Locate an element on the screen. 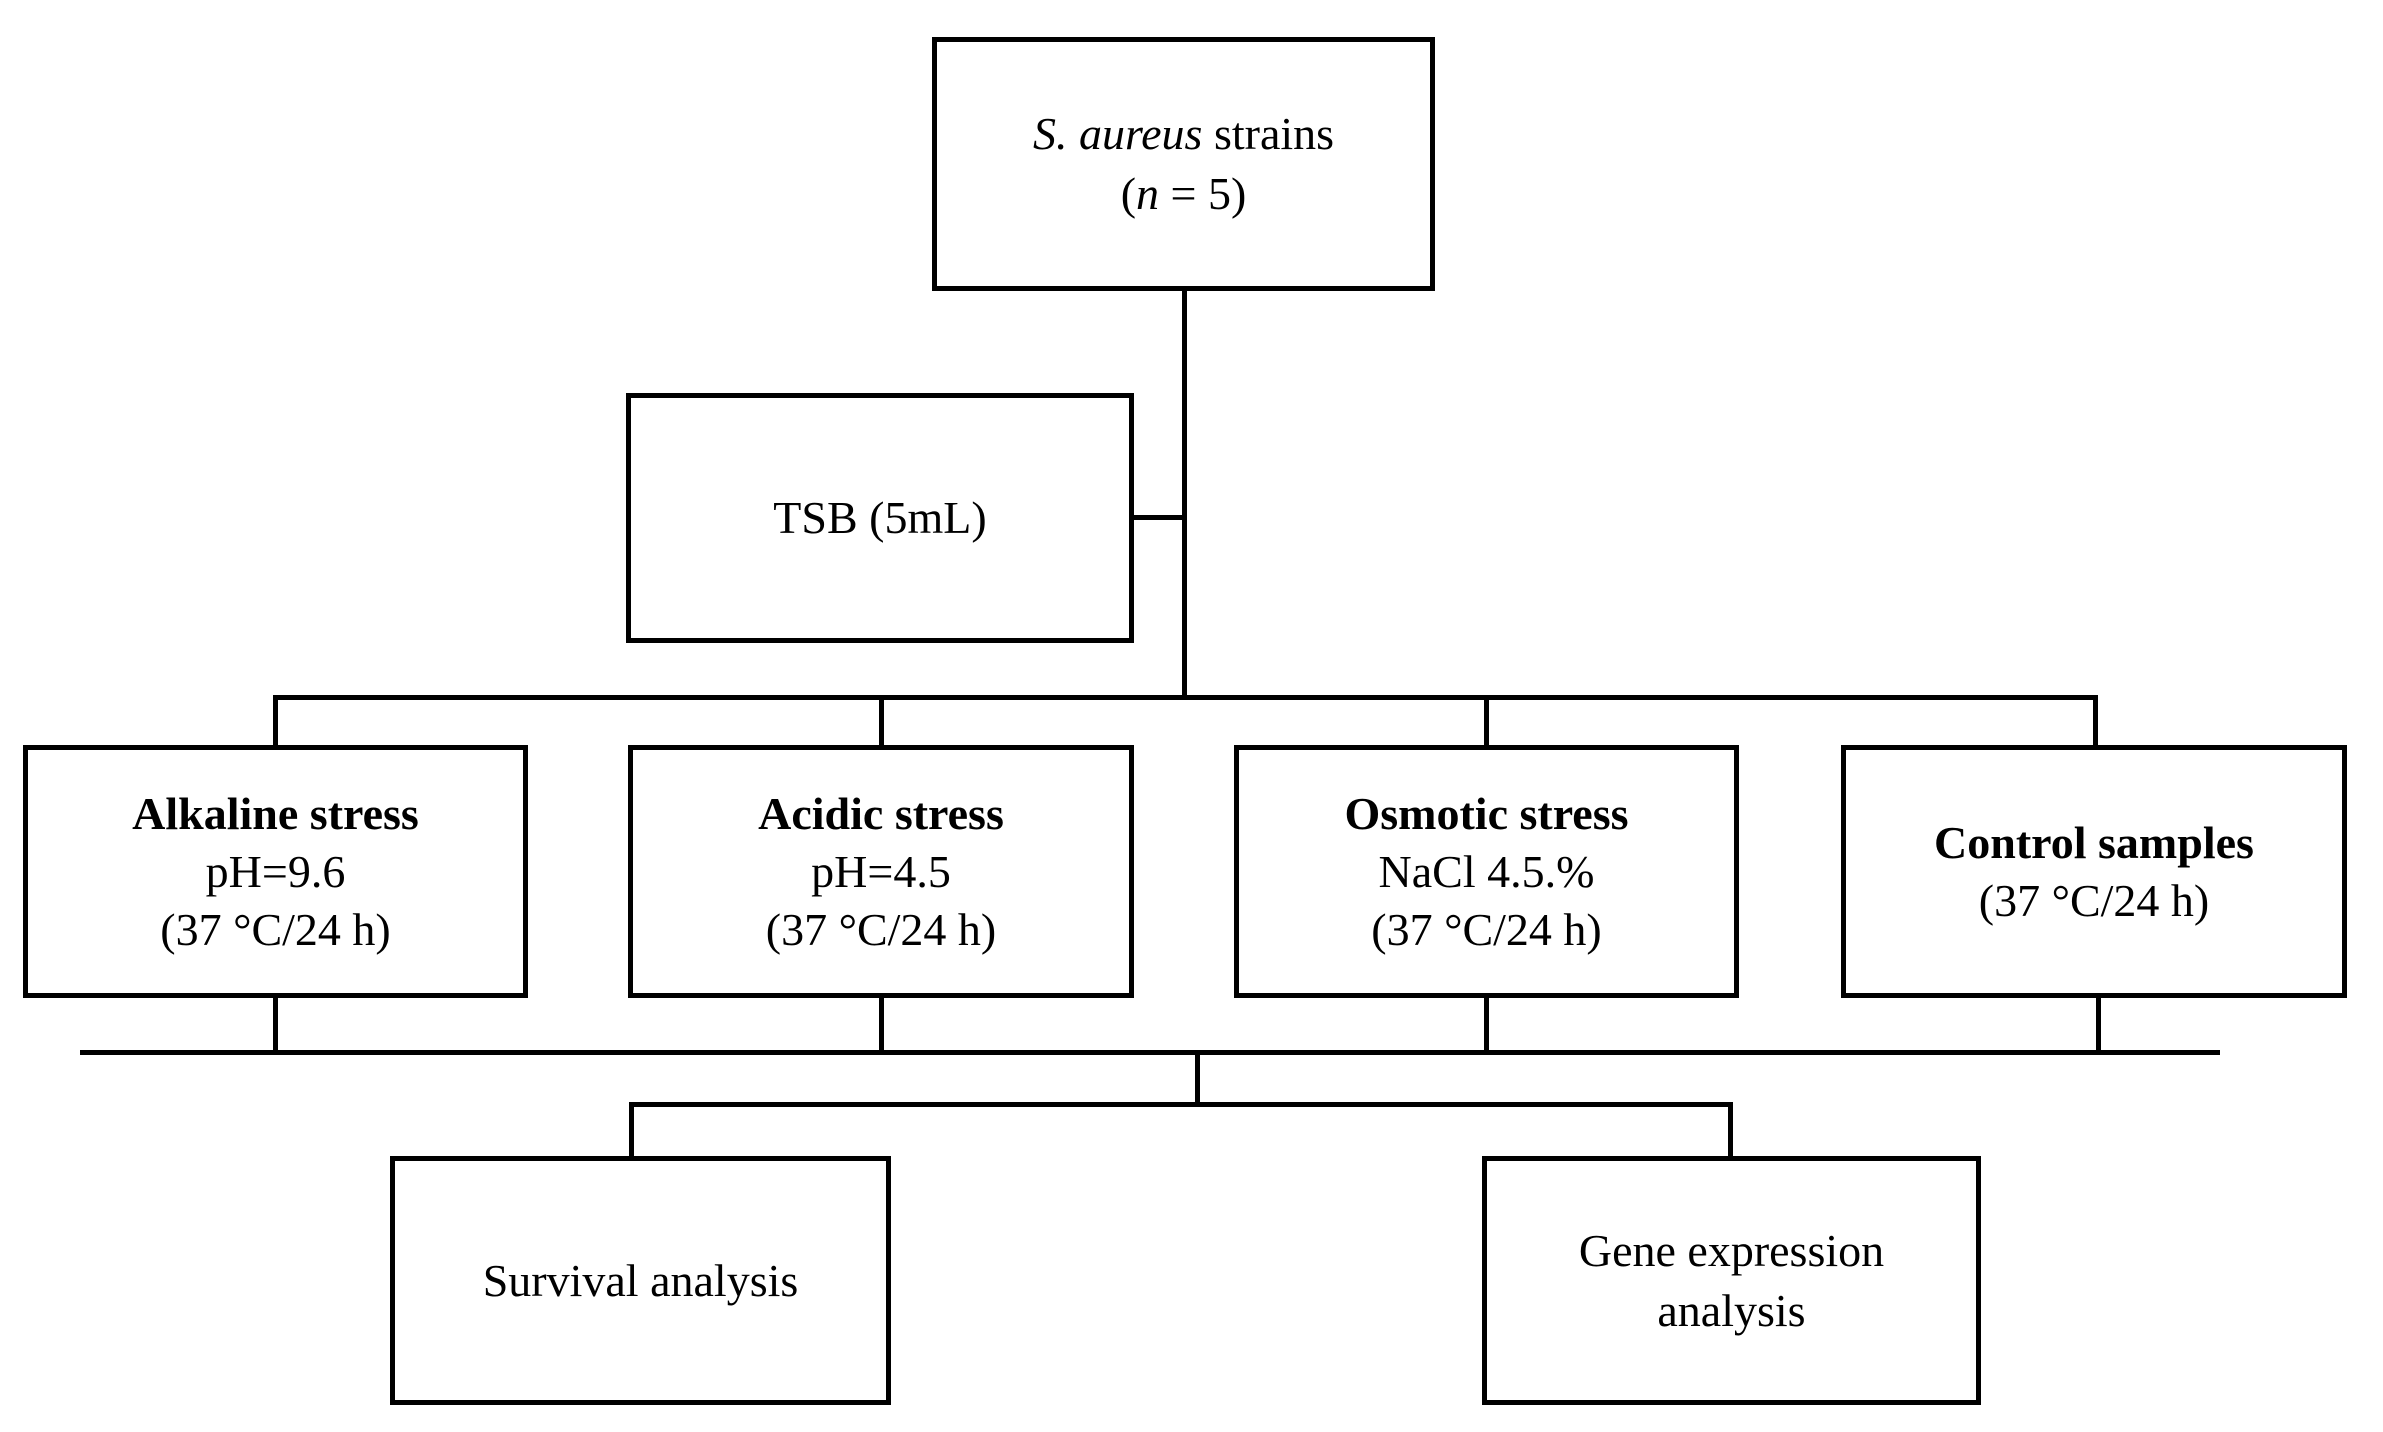 Image resolution: width=2383 pixels, height=1432 pixels. tsb-label: TSB (5mL) is located at coordinates (880, 517).